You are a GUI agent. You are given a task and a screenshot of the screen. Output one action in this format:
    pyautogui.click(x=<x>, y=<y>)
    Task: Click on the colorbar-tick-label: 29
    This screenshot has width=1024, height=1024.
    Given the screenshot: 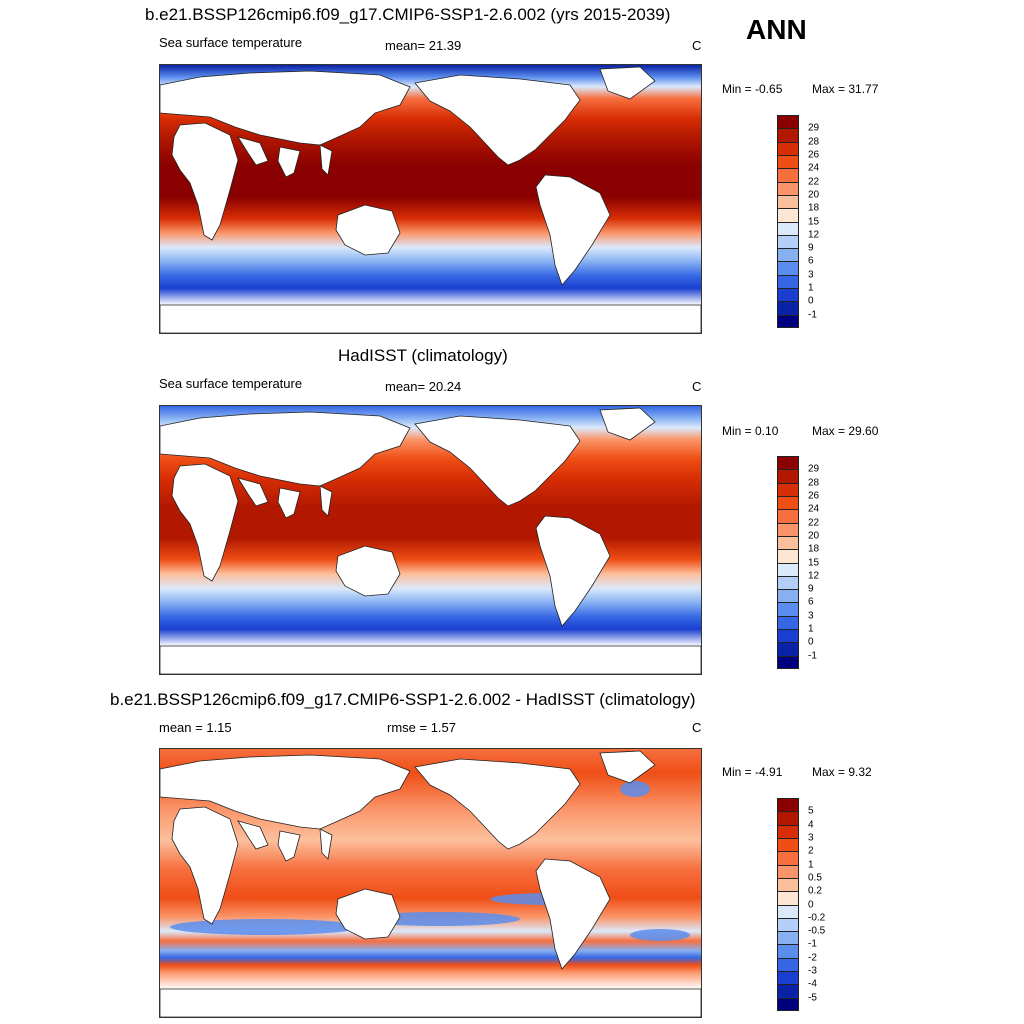 What is the action you would take?
    pyautogui.click(x=814, y=469)
    